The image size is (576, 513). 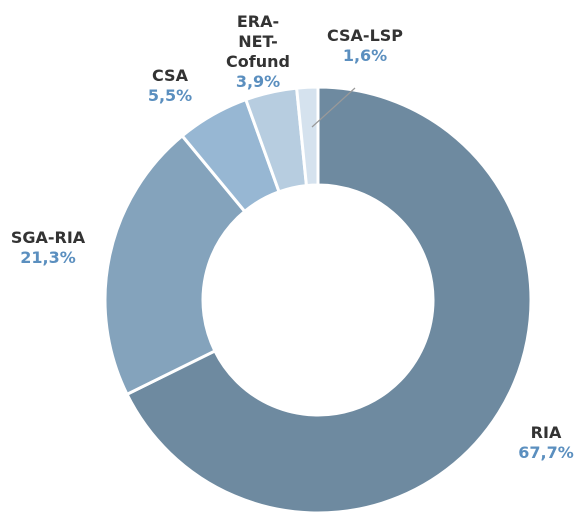 I want to click on category-label: CSA-LSP, so click(x=365, y=35).